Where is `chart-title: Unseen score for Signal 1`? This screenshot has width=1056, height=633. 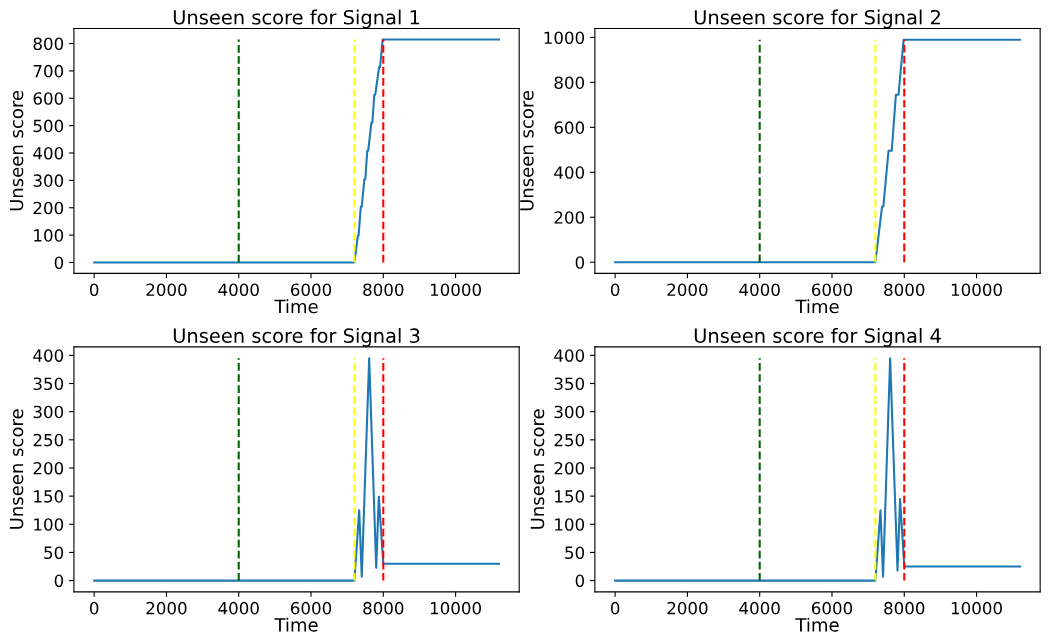 chart-title: Unseen score for Signal 1 is located at coordinates (296, 19).